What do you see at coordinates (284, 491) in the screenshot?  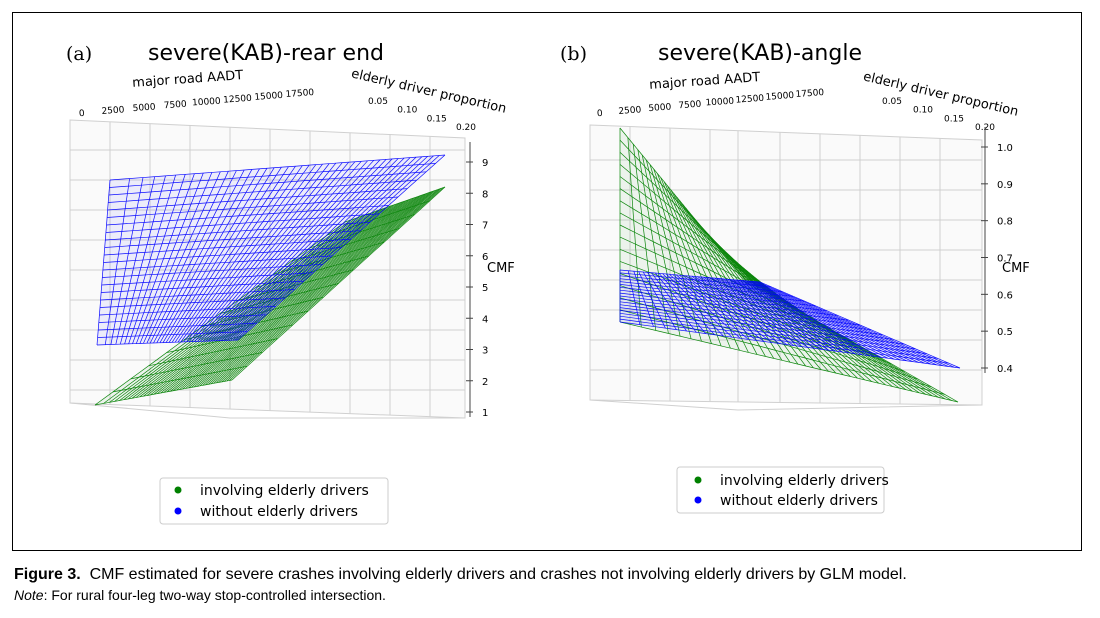 I see `legend-label: involving elderly drivers` at bounding box center [284, 491].